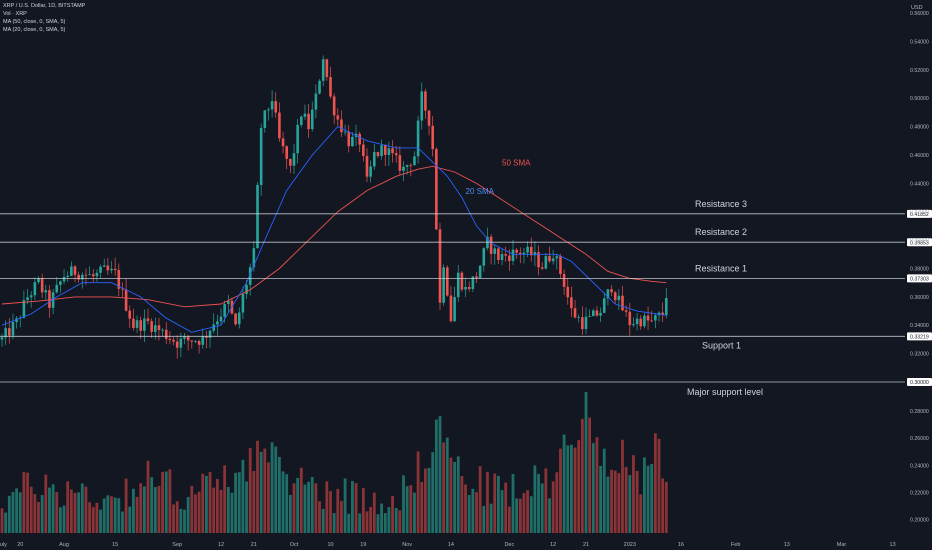  What do you see at coordinates (363, 545) in the screenshot?
I see `x-tick-label: 19` at bounding box center [363, 545].